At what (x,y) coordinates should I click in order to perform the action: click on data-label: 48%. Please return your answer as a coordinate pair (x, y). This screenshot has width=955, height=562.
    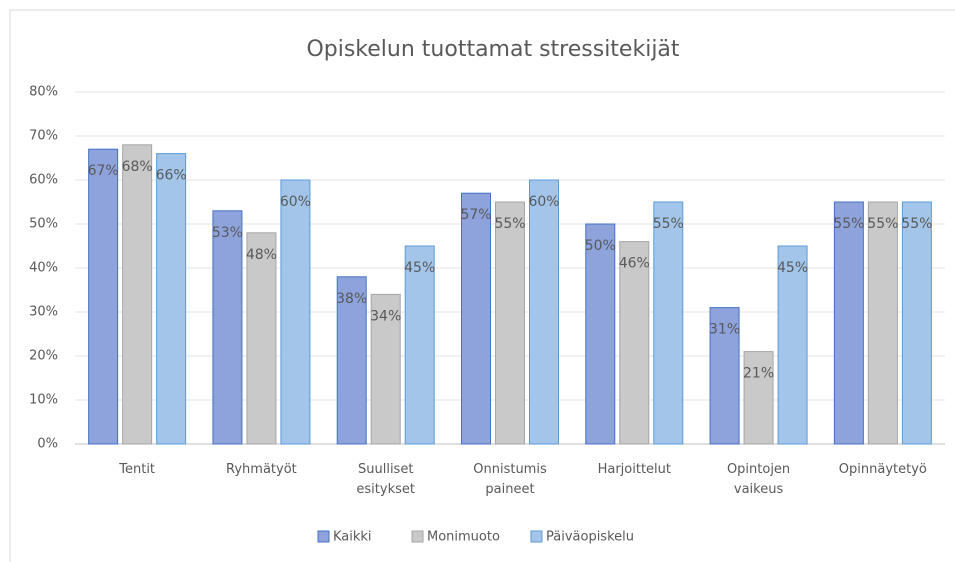
    Looking at the image, I should click on (261, 255).